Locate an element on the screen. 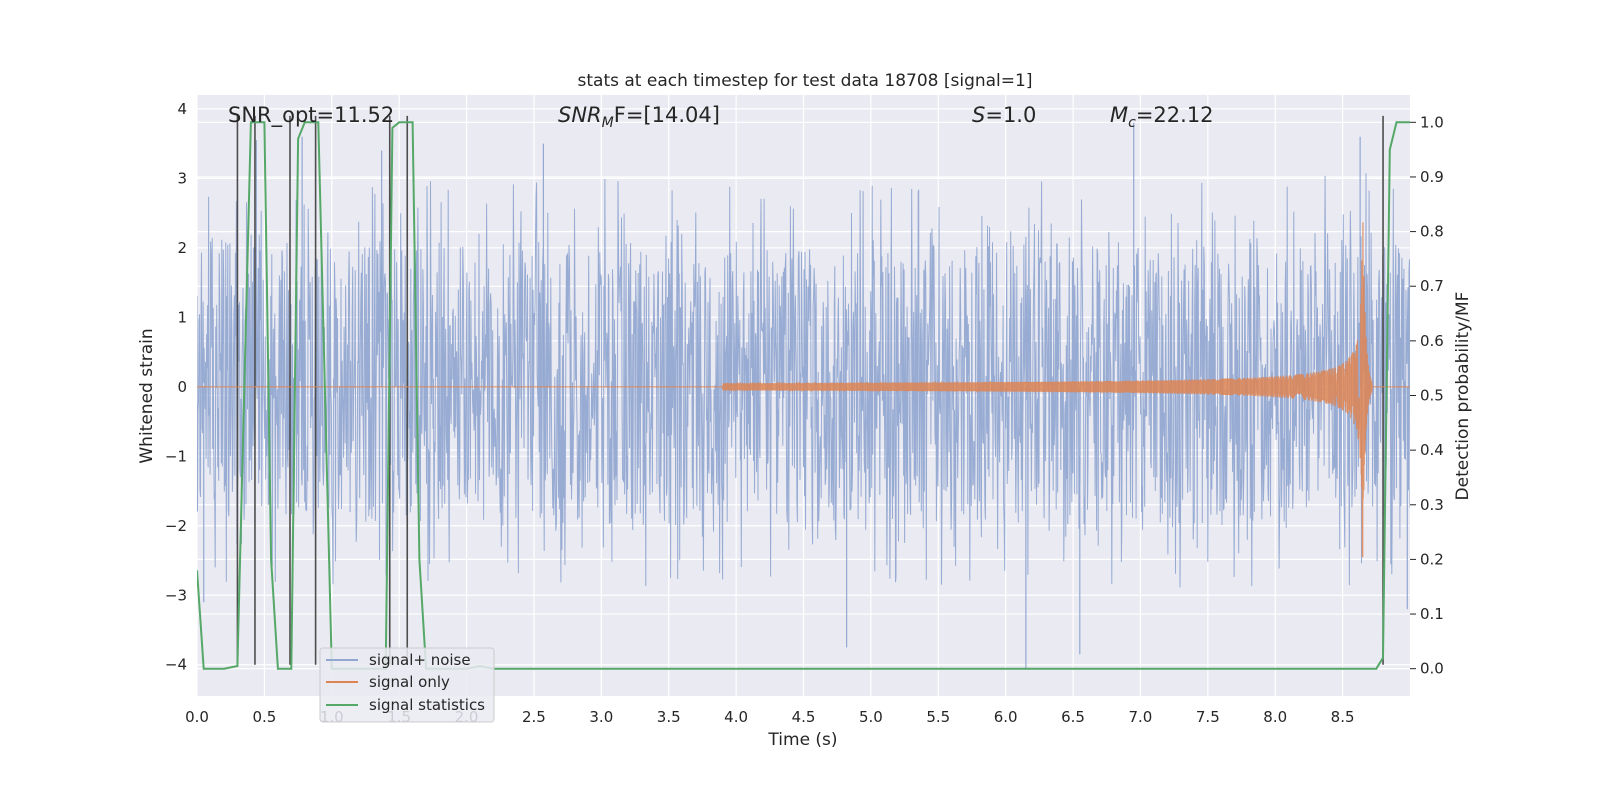  y2-tick-label: 0.0 is located at coordinates (1432, 669).